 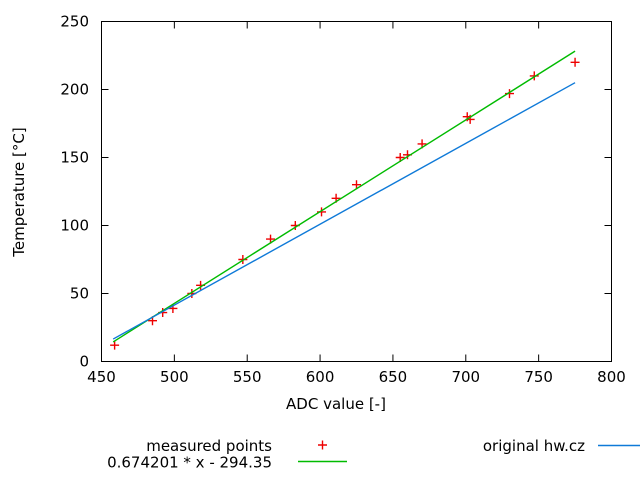 What do you see at coordinates (611, 377) in the screenshot?
I see `x-tick-label: 800` at bounding box center [611, 377].